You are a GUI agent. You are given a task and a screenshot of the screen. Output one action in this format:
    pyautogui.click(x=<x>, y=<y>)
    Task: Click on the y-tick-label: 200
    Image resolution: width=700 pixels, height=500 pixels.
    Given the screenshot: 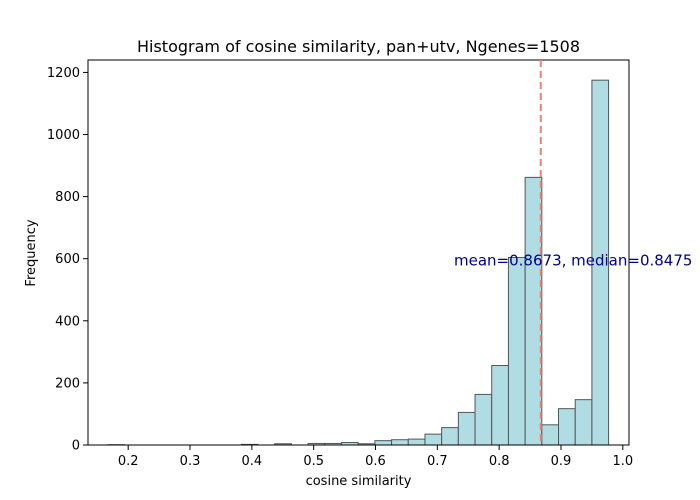 What is the action you would take?
    pyautogui.click(x=67, y=383)
    